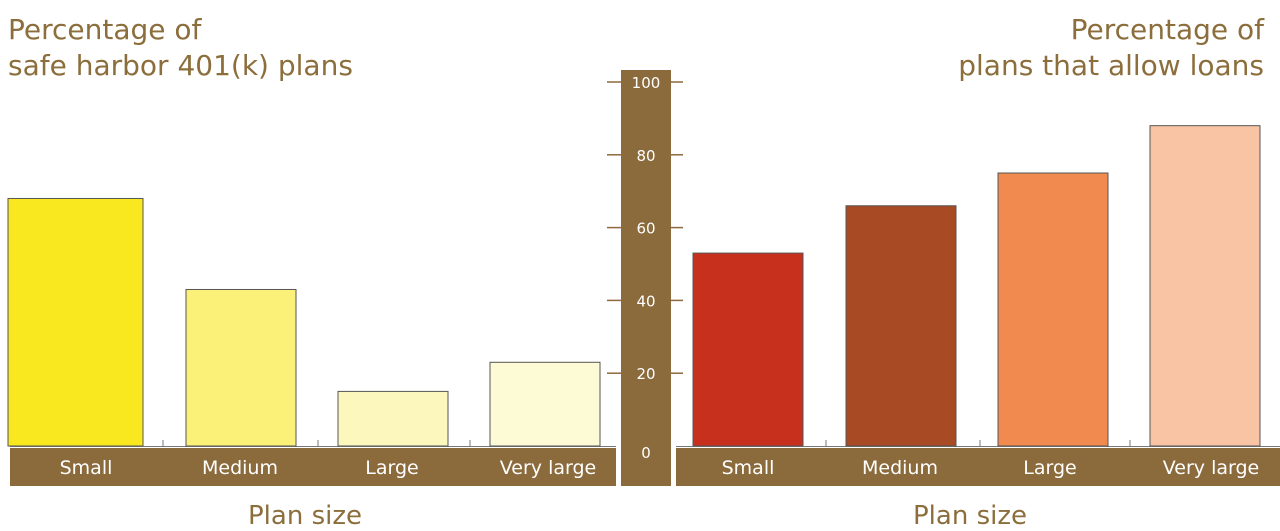 This screenshot has width=1280, height=531. What do you see at coordinates (1211, 468) in the screenshot?
I see `right-category-label: Very large` at bounding box center [1211, 468].